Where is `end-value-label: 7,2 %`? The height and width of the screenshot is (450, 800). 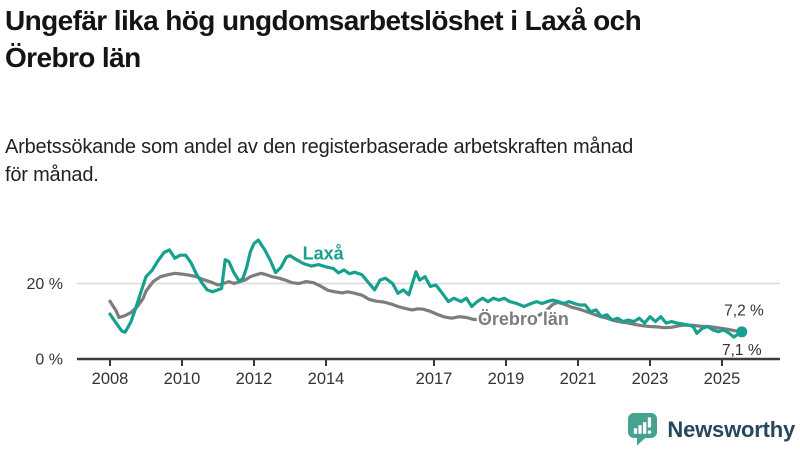
end-value-label: 7,2 % is located at coordinates (744, 311).